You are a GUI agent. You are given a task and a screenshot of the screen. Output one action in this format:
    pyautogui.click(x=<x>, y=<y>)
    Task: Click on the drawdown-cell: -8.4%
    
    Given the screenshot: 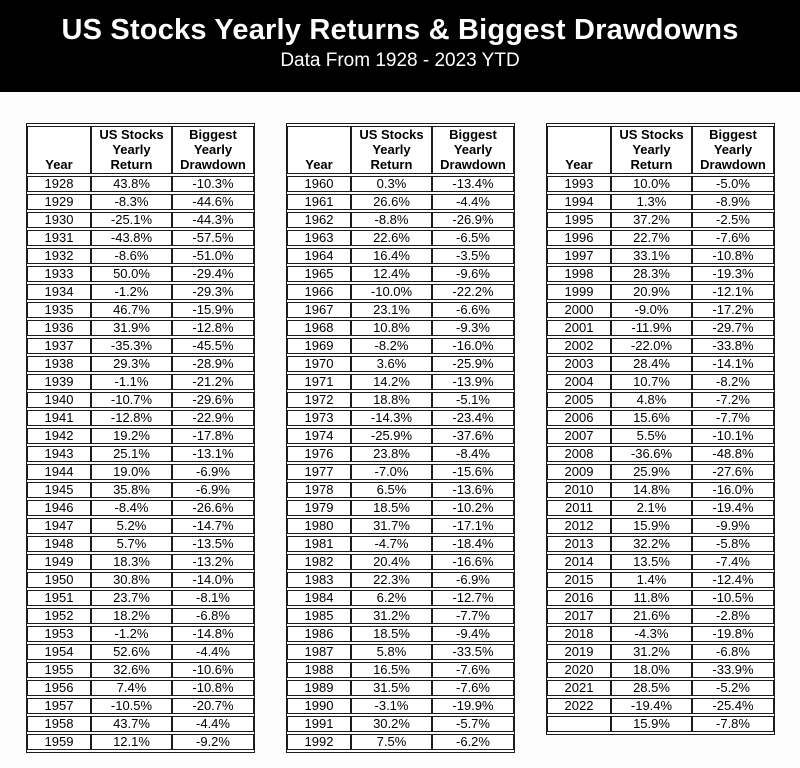 What is the action you would take?
    pyautogui.click(x=473, y=454)
    